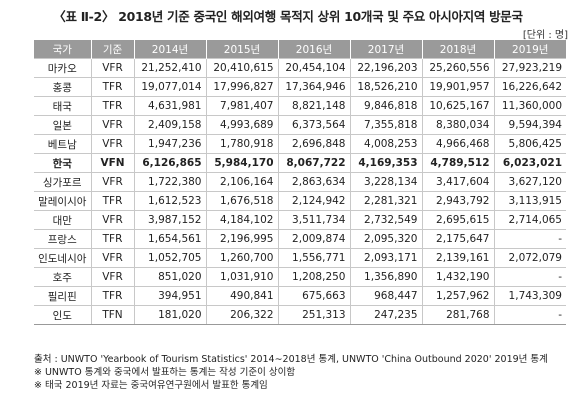  Describe the element at coordinates (62, 277) in the screenshot. I see `country-cell: 호주` at that location.